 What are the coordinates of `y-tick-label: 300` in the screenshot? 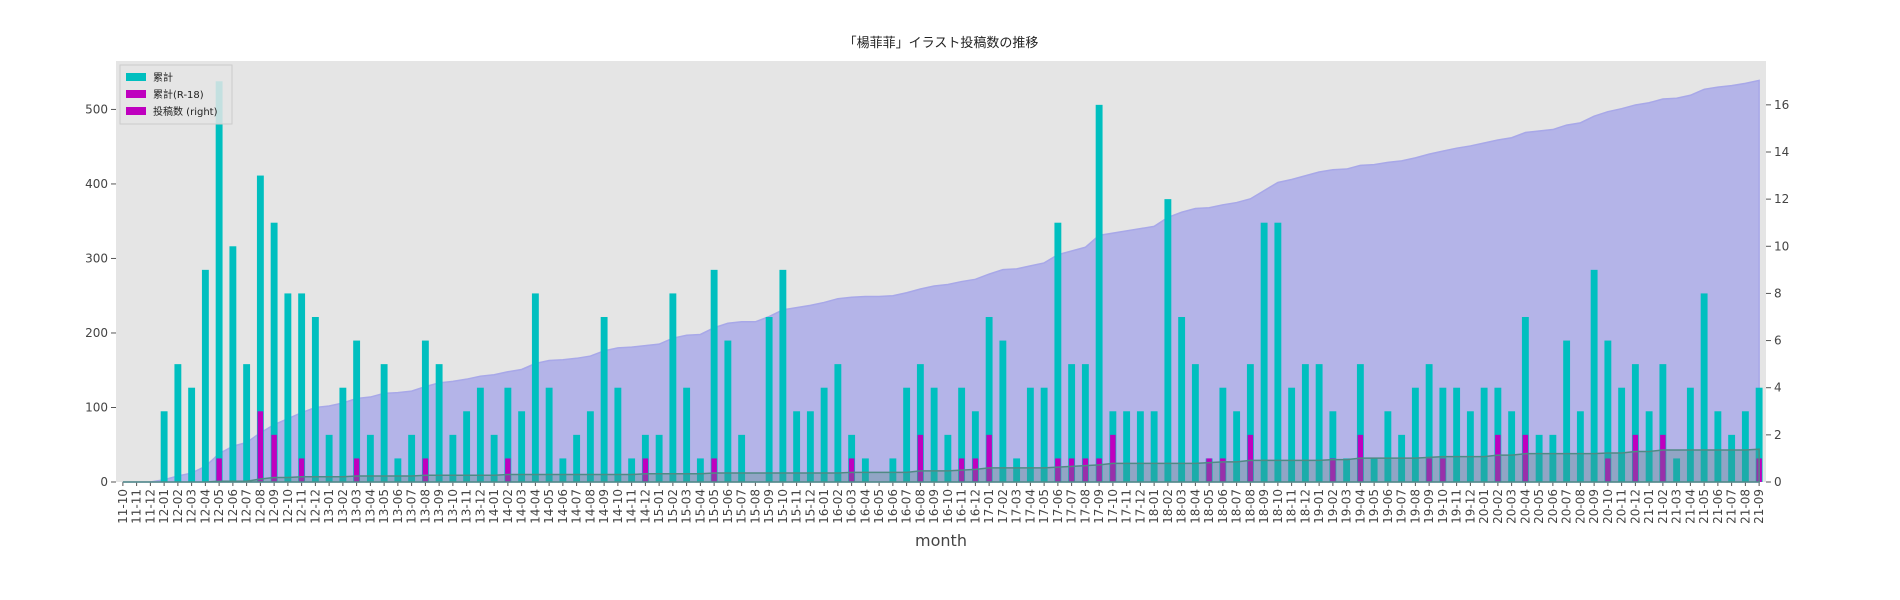 It's located at (96, 258).